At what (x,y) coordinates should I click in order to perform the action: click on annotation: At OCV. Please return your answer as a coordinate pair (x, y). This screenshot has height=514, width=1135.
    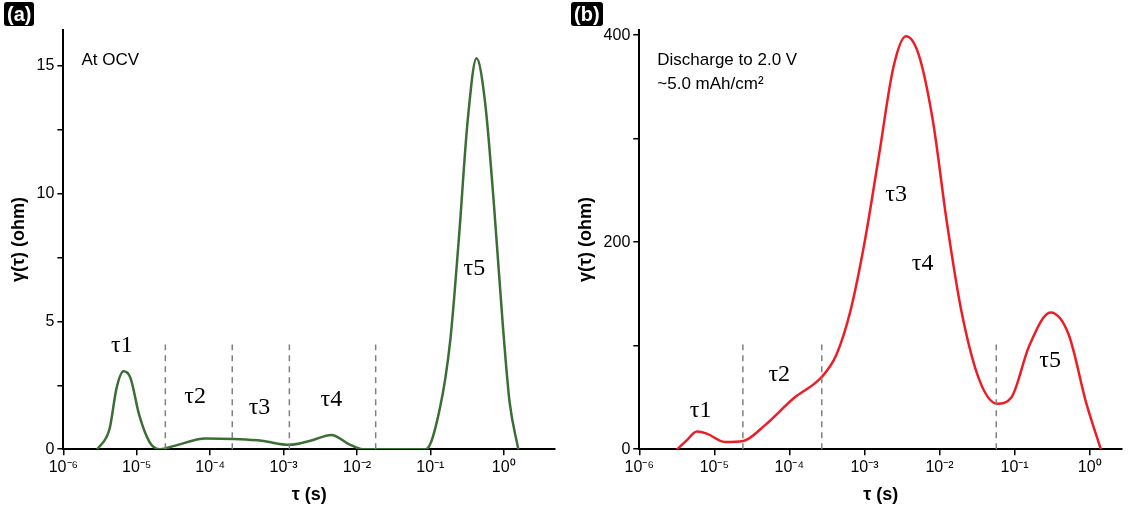
    Looking at the image, I should click on (110, 60).